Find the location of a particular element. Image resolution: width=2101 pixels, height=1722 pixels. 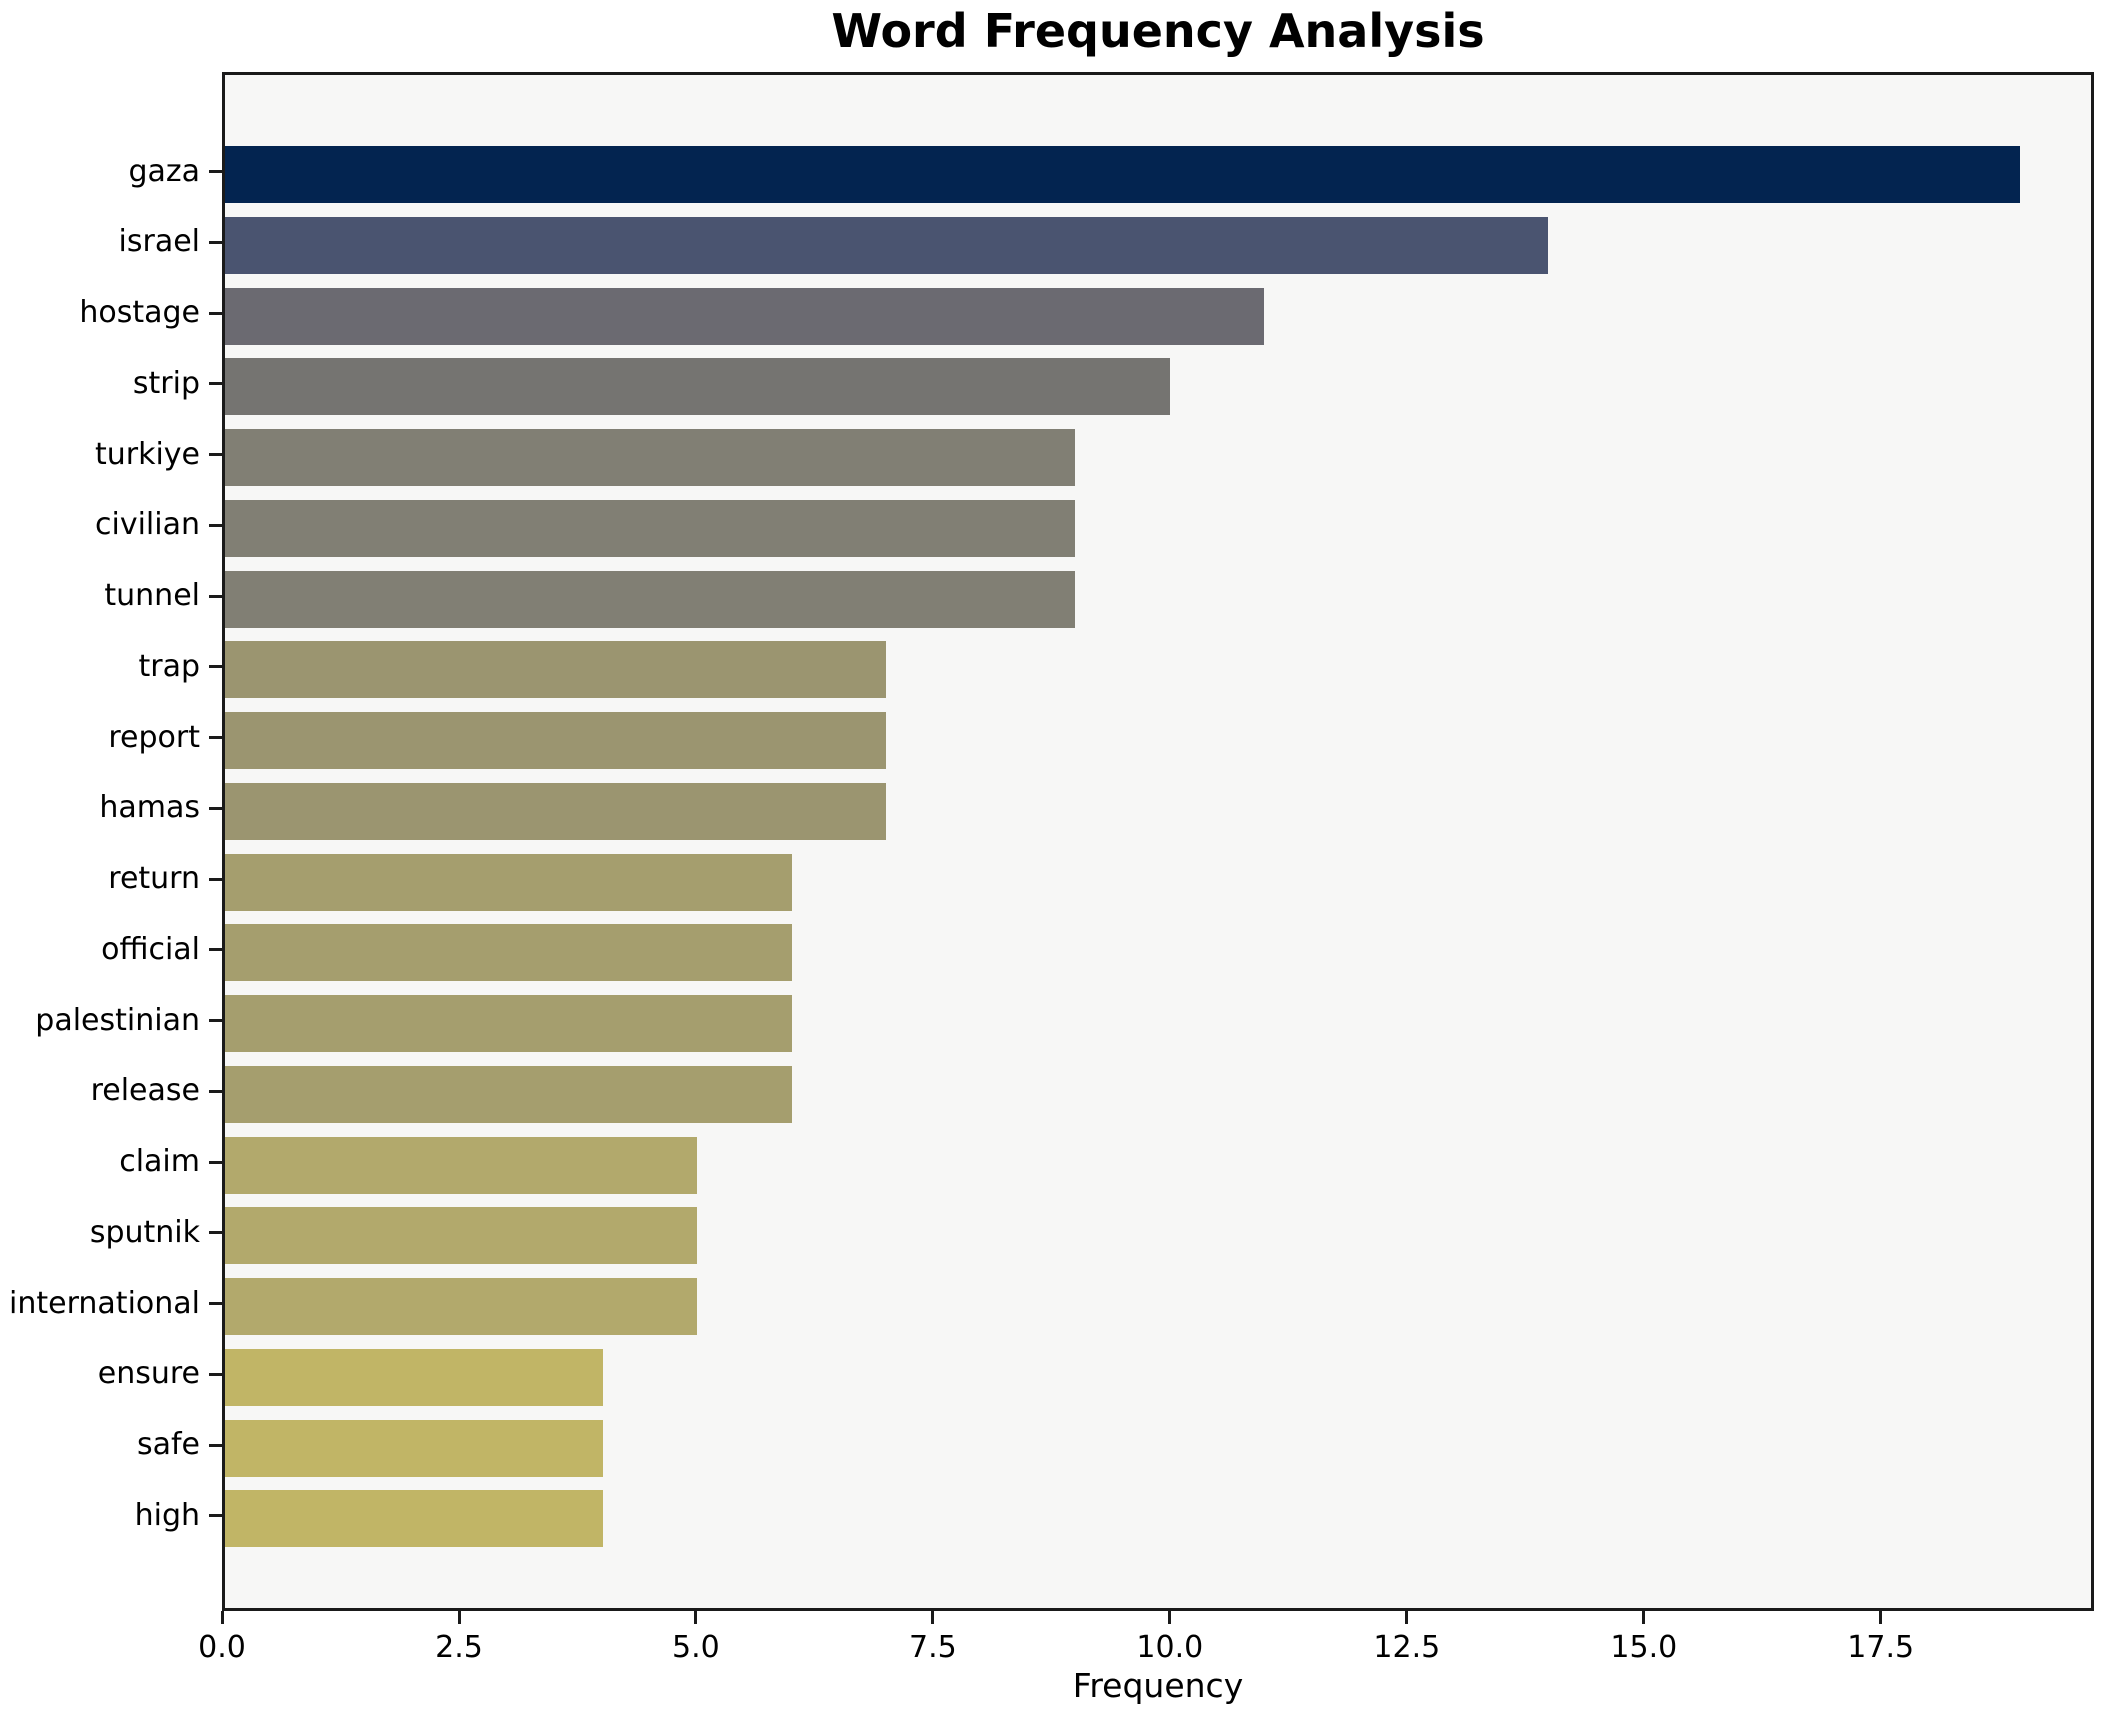

y-tick-label-gaza: gaza is located at coordinates (164, 171).